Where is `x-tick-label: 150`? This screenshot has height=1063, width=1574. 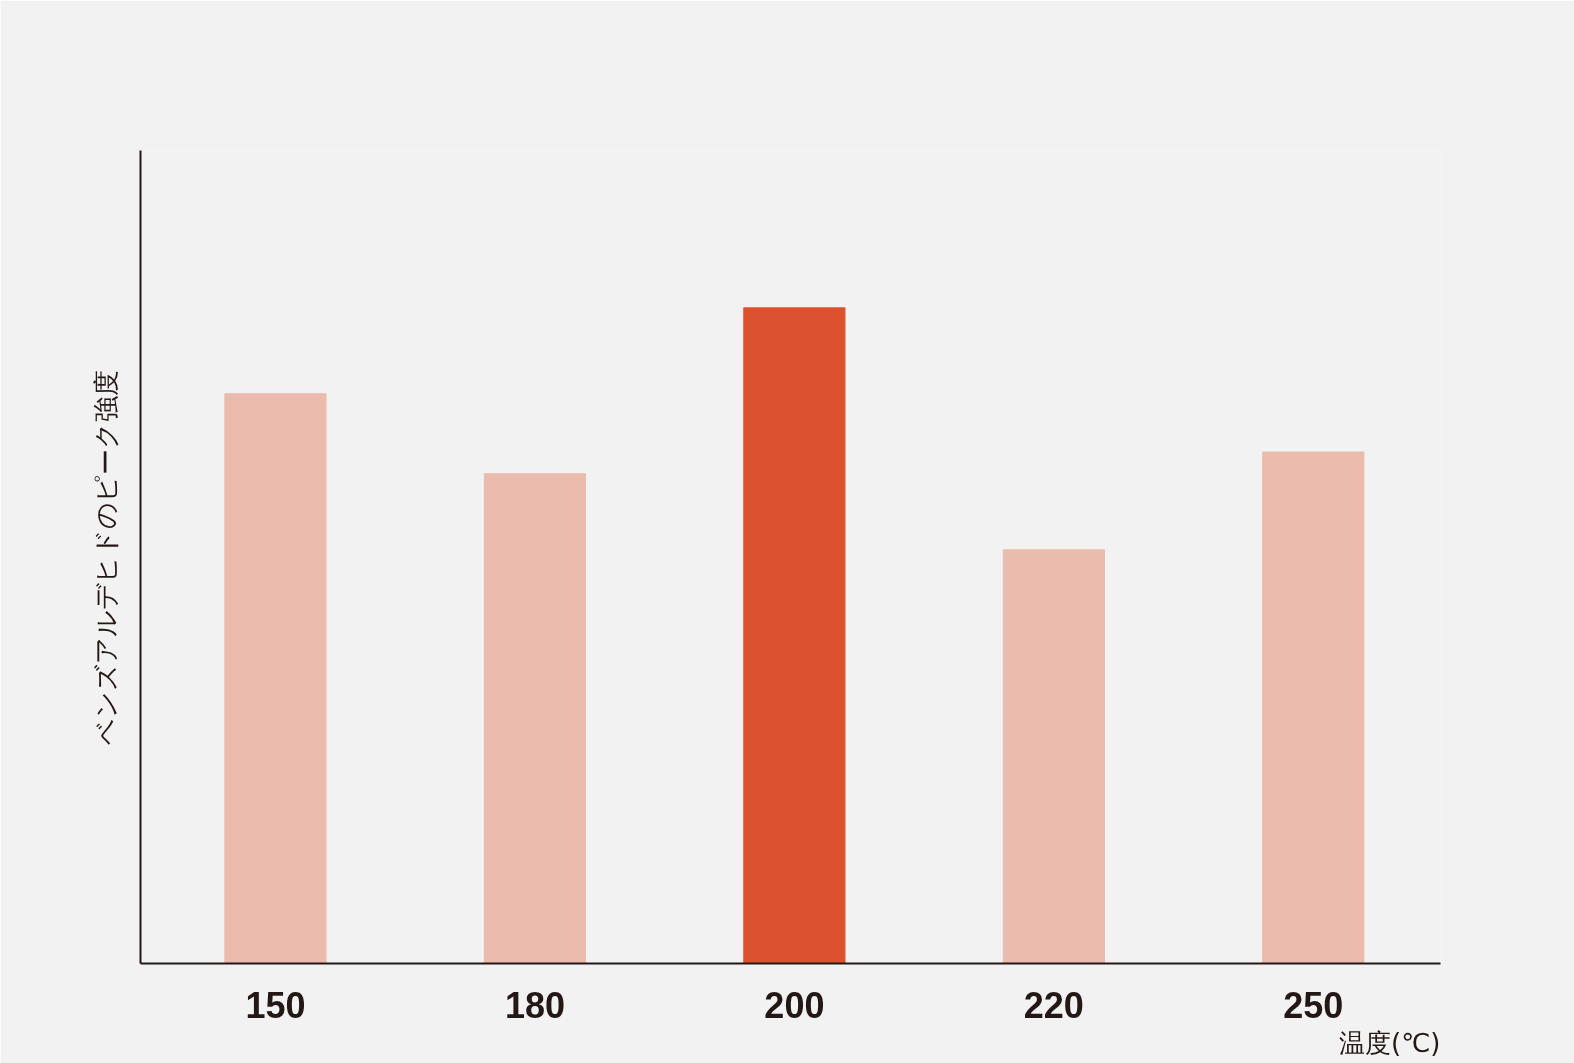 x-tick-label: 150 is located at coordinates (275, 1005).